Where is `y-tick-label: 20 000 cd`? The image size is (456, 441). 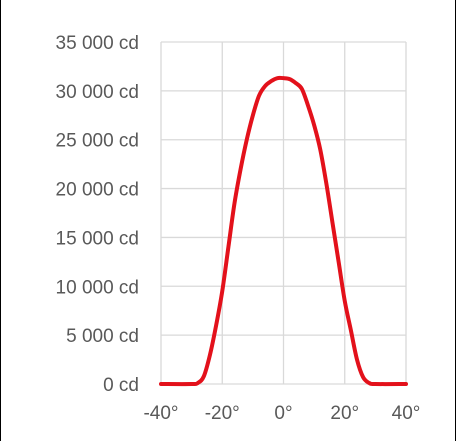
y-tick-label: 20 000 cd is located at coordinates (97, 190).